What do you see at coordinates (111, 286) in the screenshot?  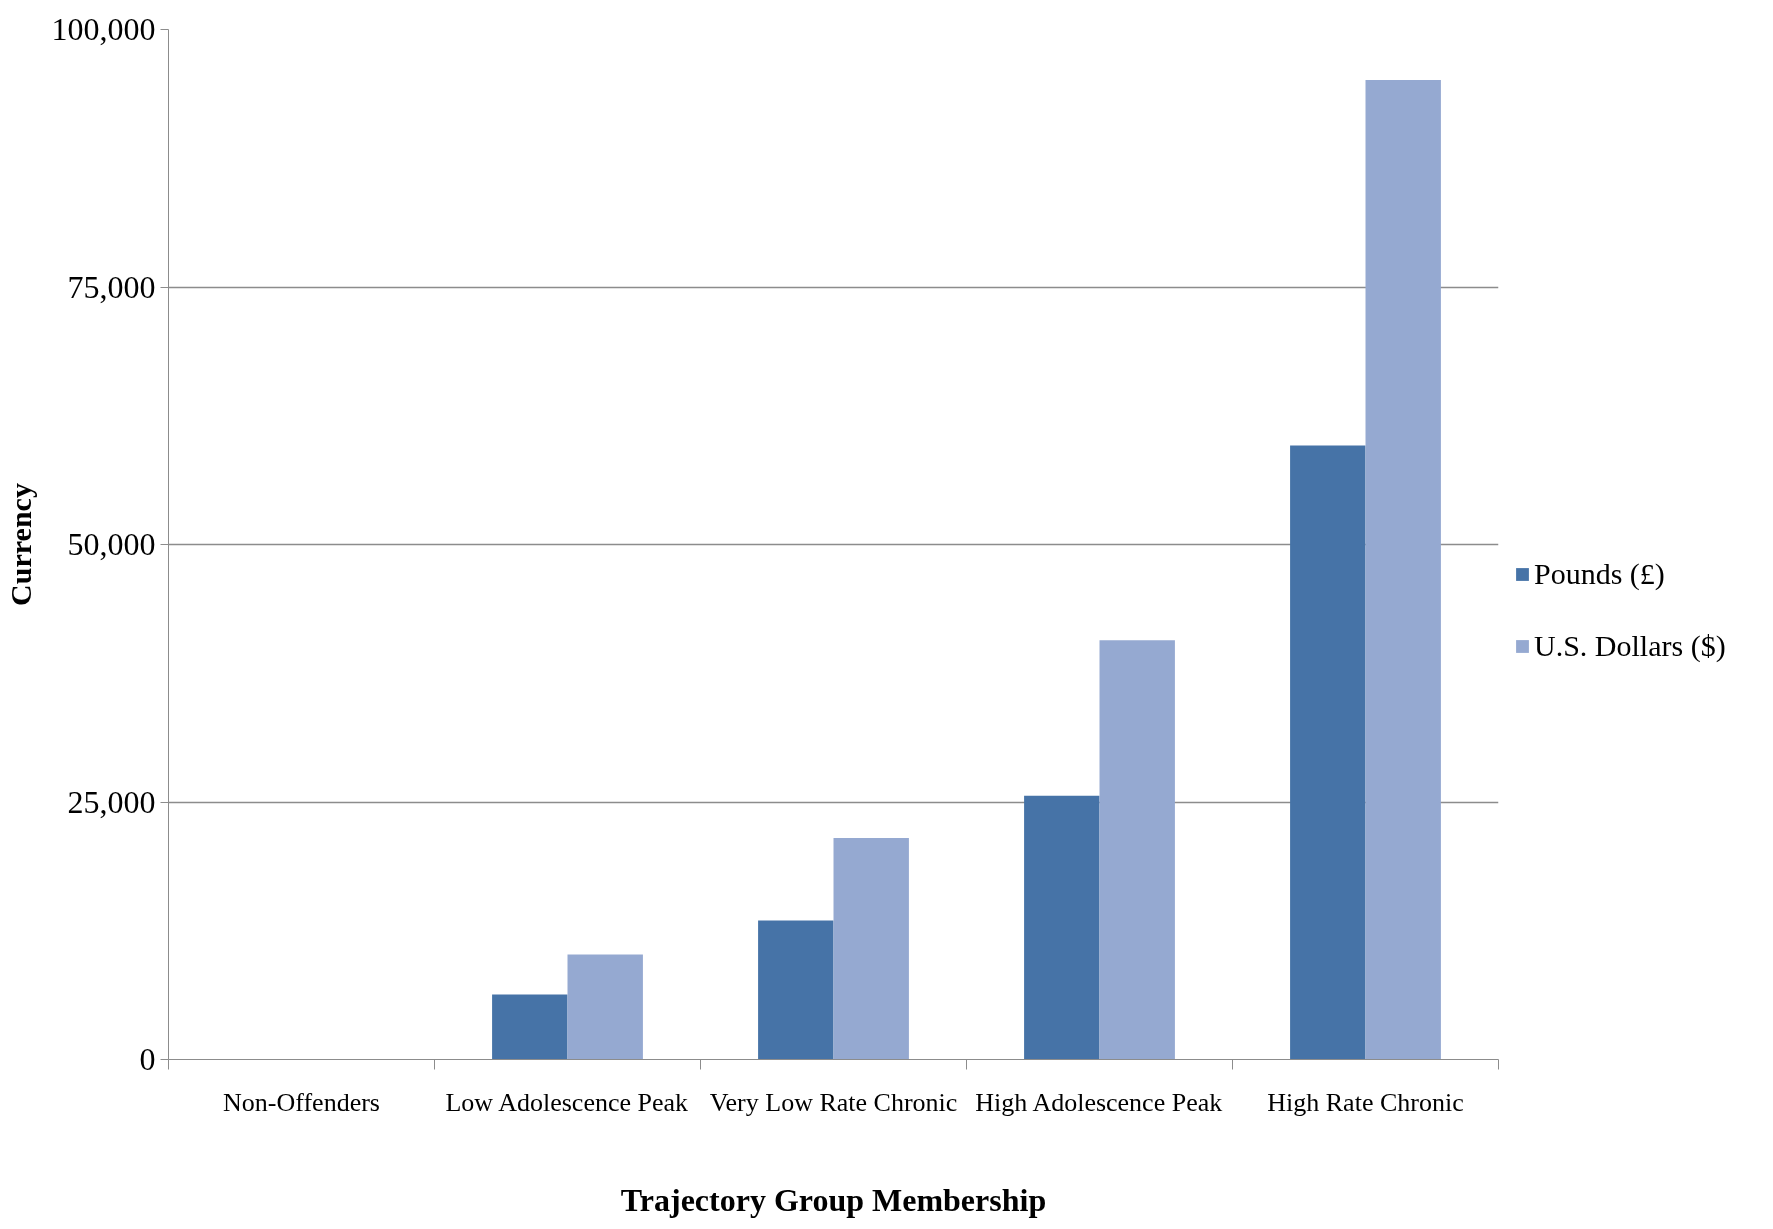 I see `y-tick-label: 75,000` at bounding box center [111, 286].